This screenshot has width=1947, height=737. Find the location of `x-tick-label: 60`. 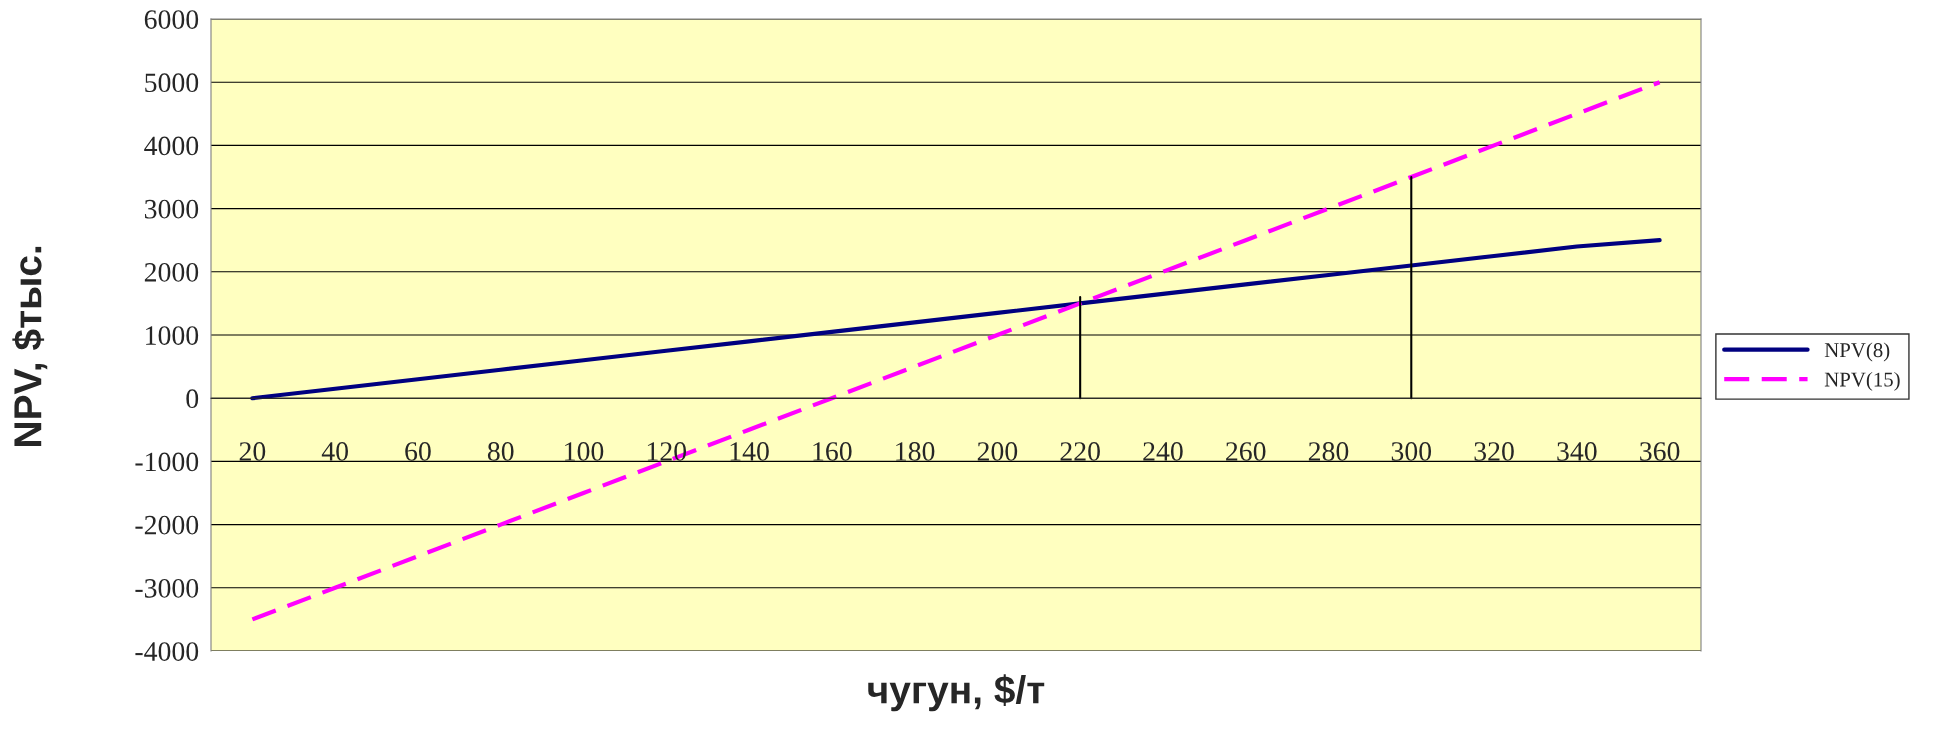

x-tick-label: 60 is located at coordinates (418, 451).